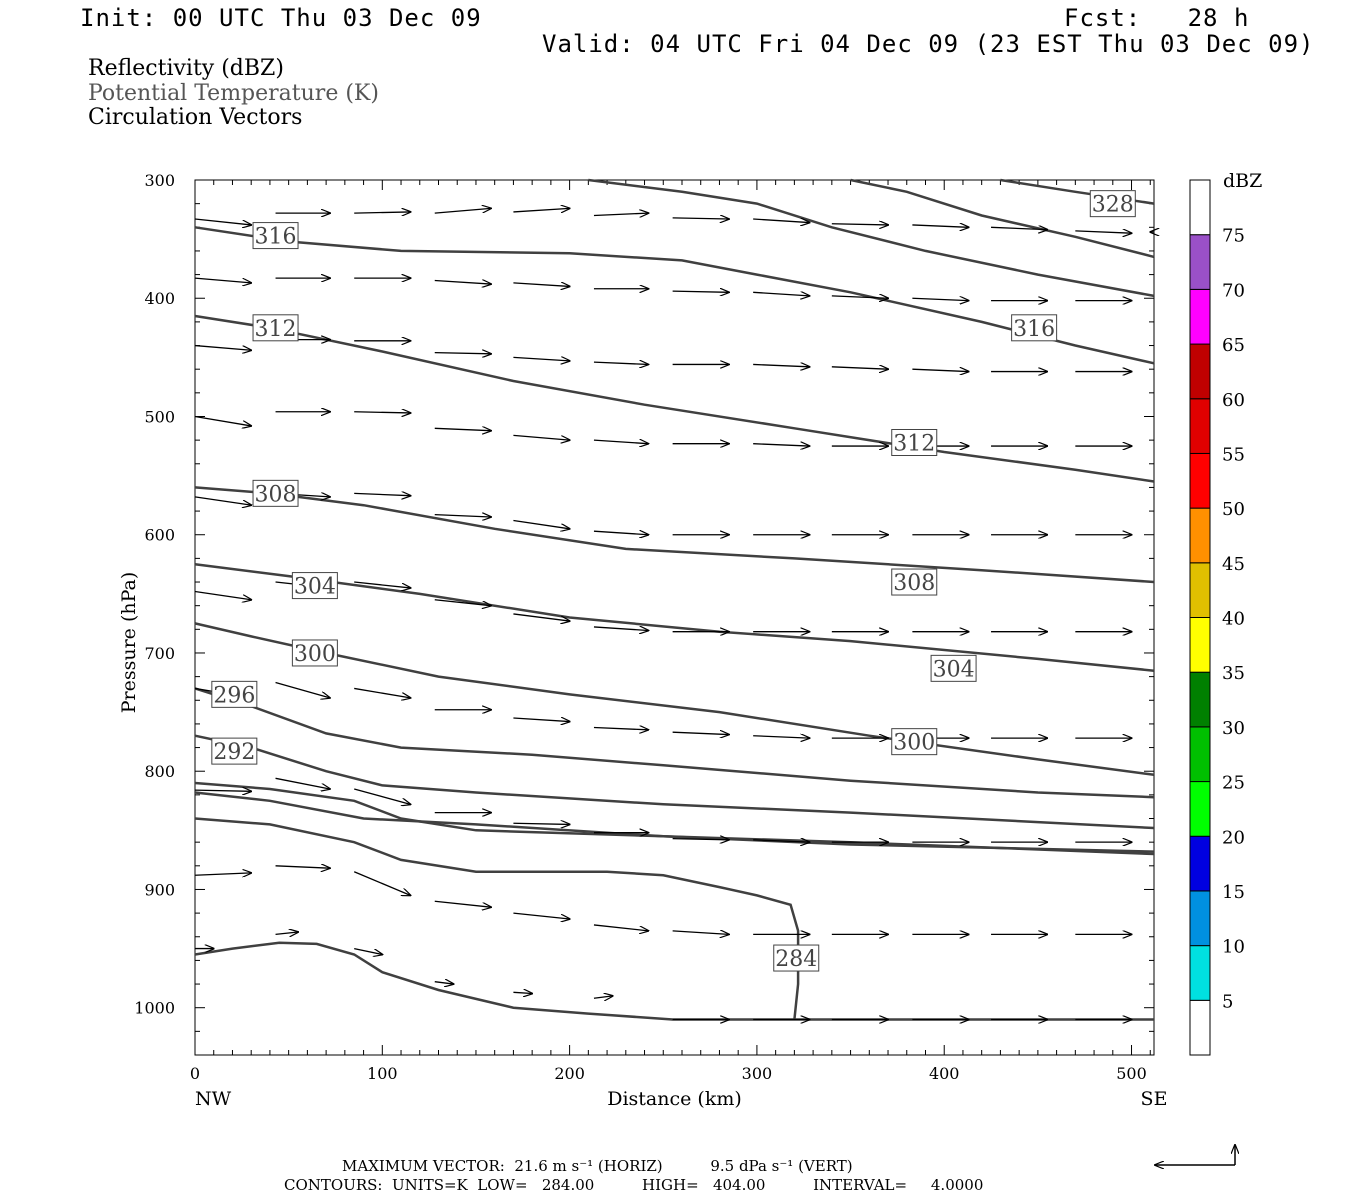 This screenshot has height=1200, width=1350. I want to click on y-axis-title: Pressure (hPa), so click(129, 643).